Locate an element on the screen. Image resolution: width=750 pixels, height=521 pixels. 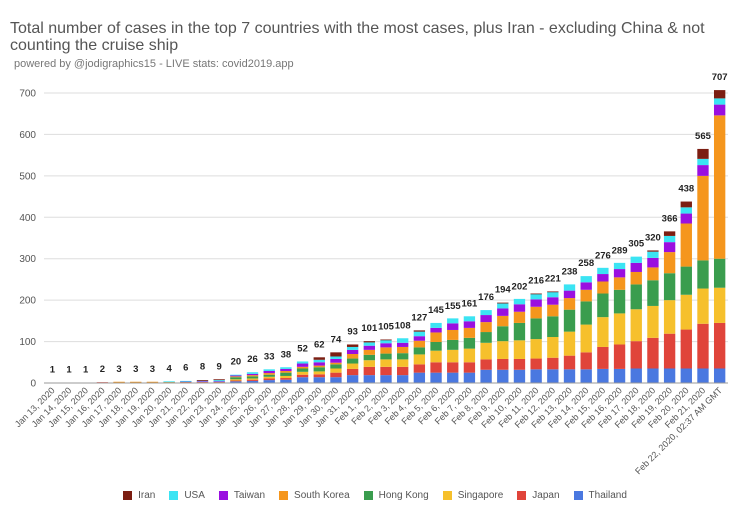
legend-item-thailand: Thailand is located at coordinates (600, 495).